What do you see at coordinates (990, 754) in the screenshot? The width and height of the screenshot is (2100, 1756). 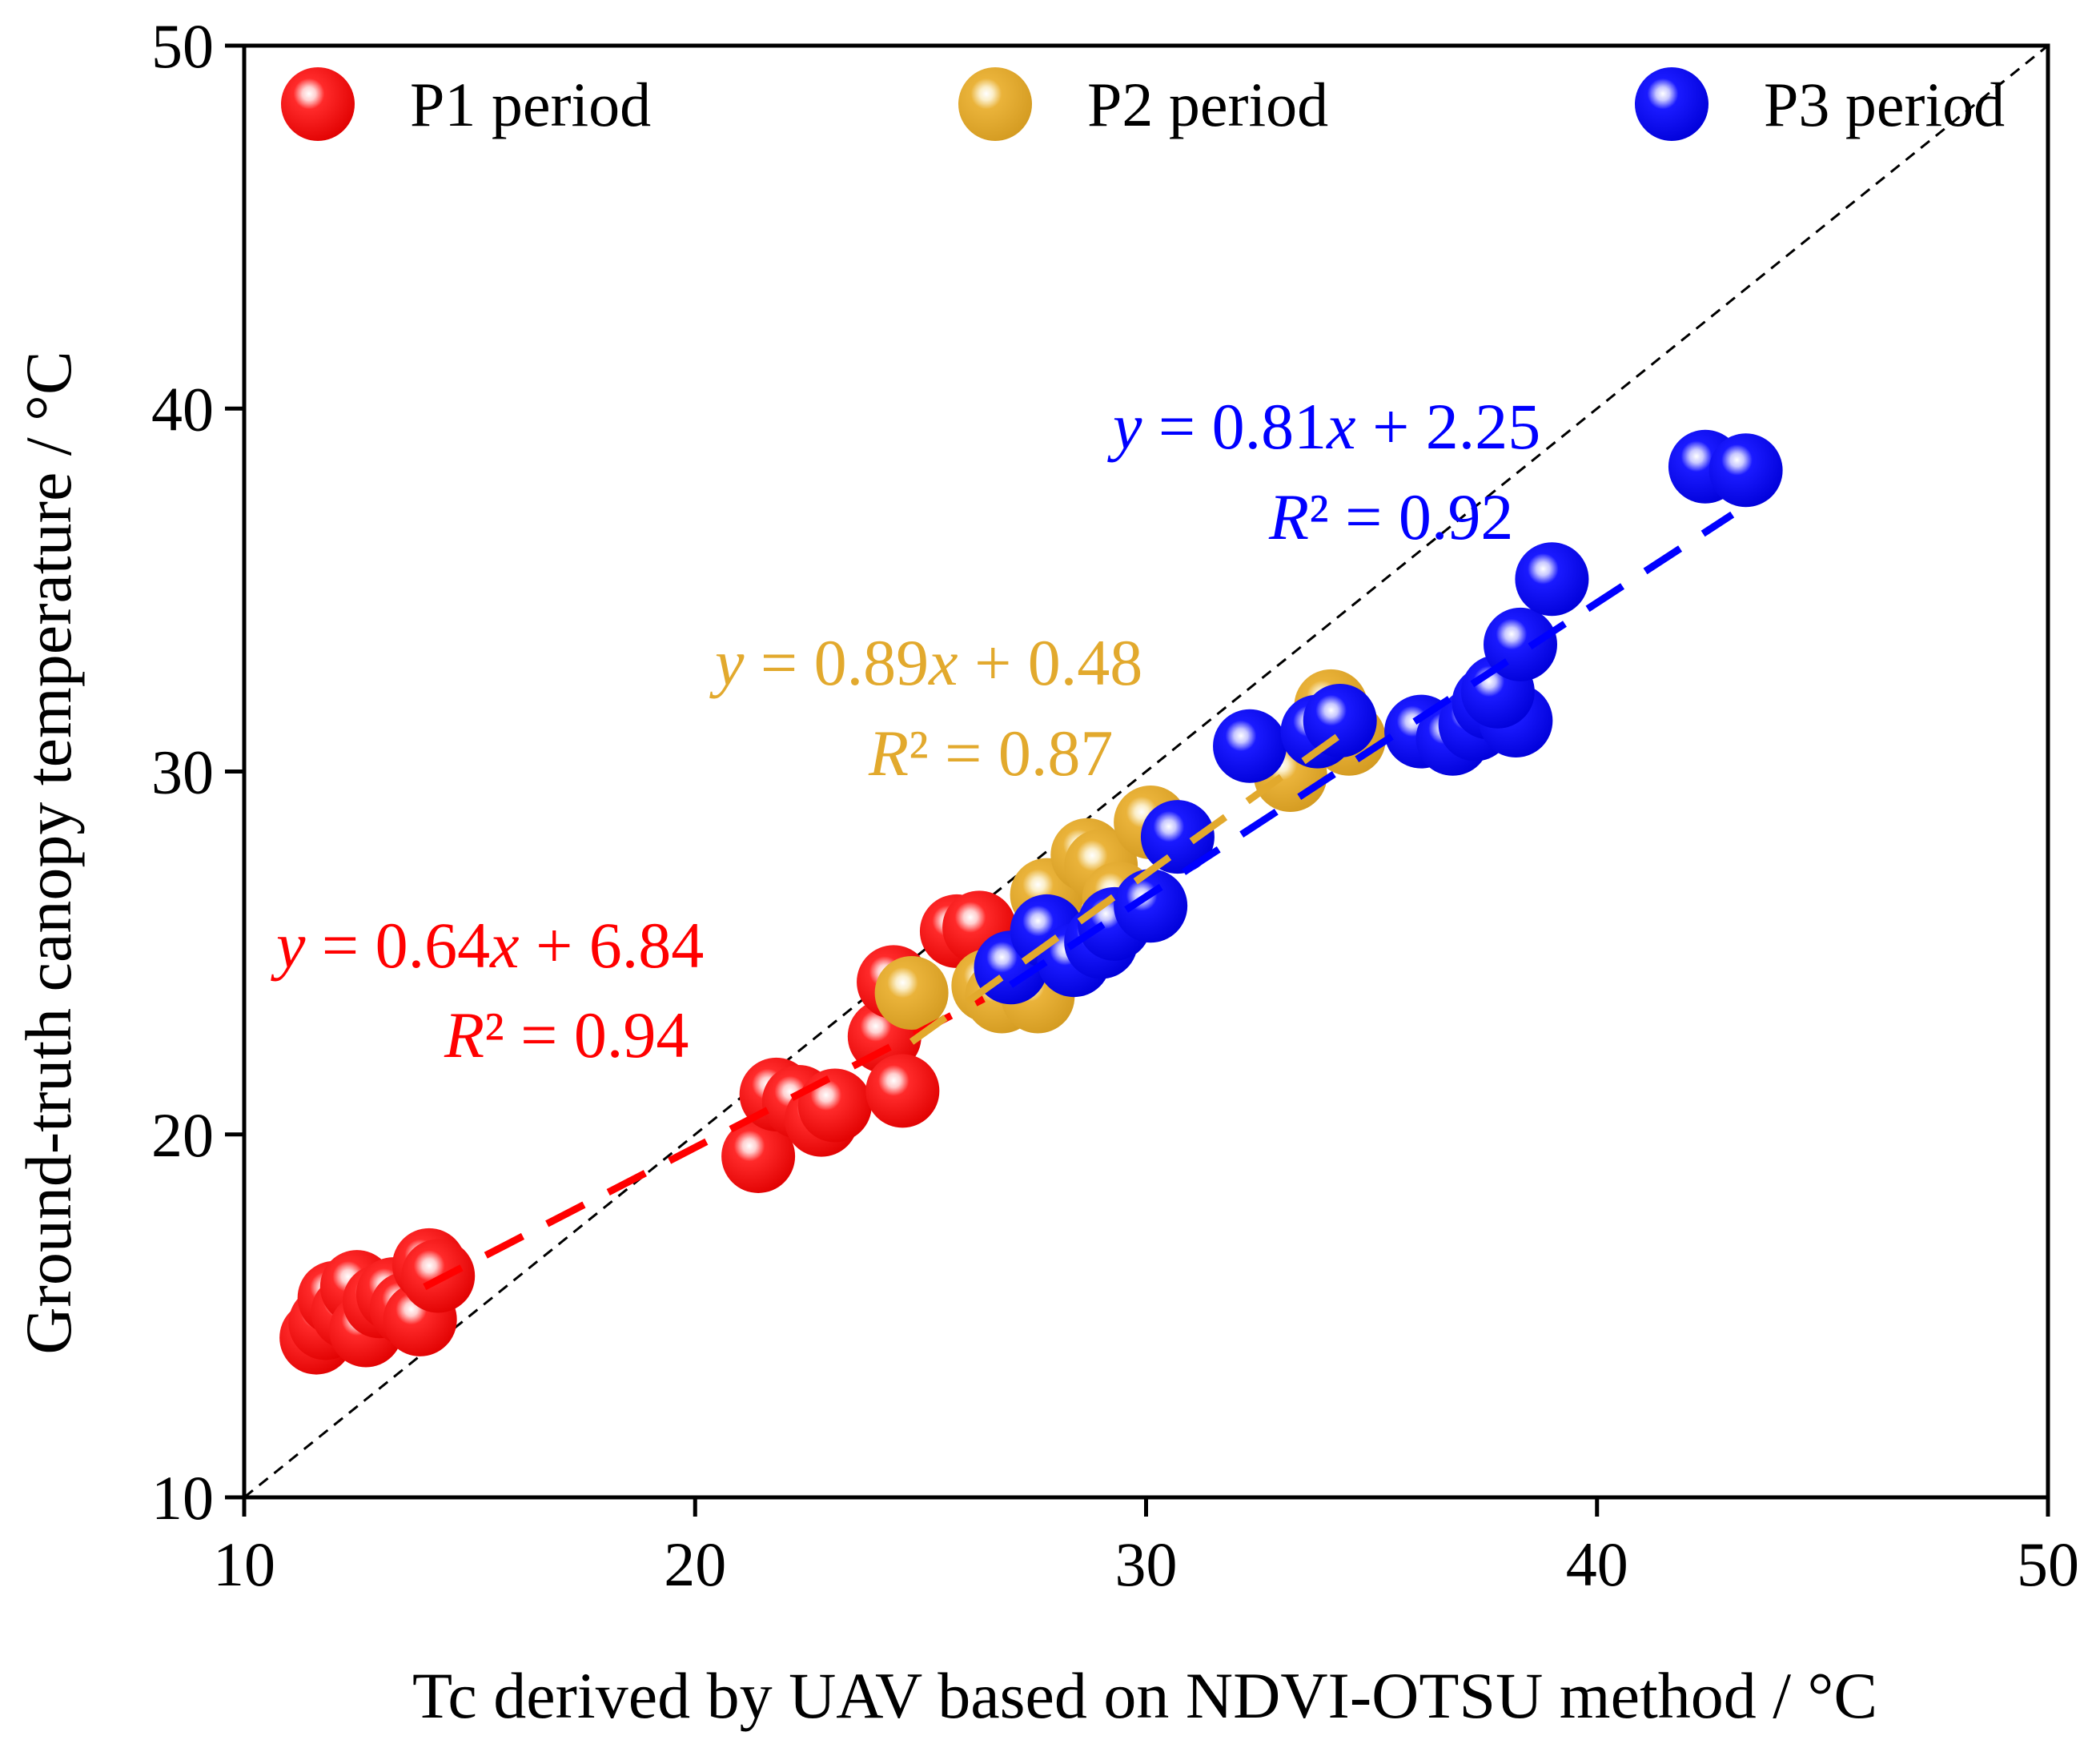 I see `r-squared-text: R² = 0.87` at bounding box center [990, 754].